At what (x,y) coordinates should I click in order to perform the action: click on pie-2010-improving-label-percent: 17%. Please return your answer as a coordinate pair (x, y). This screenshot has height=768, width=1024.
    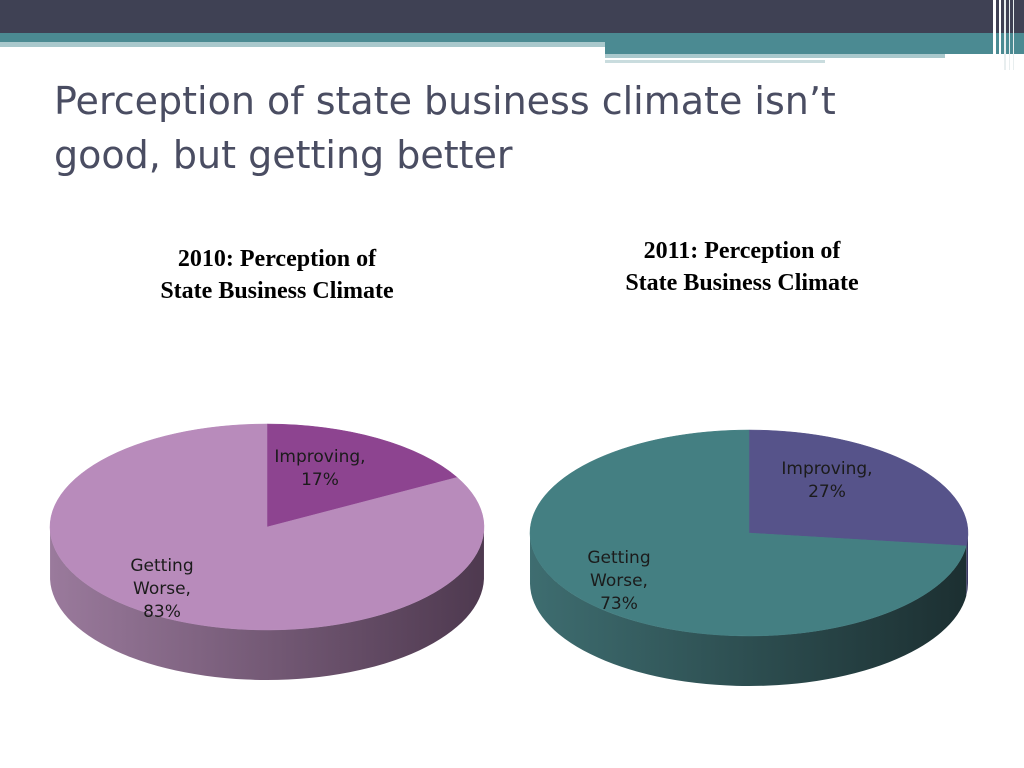
    Looking at the image, I should click on (320, 480).